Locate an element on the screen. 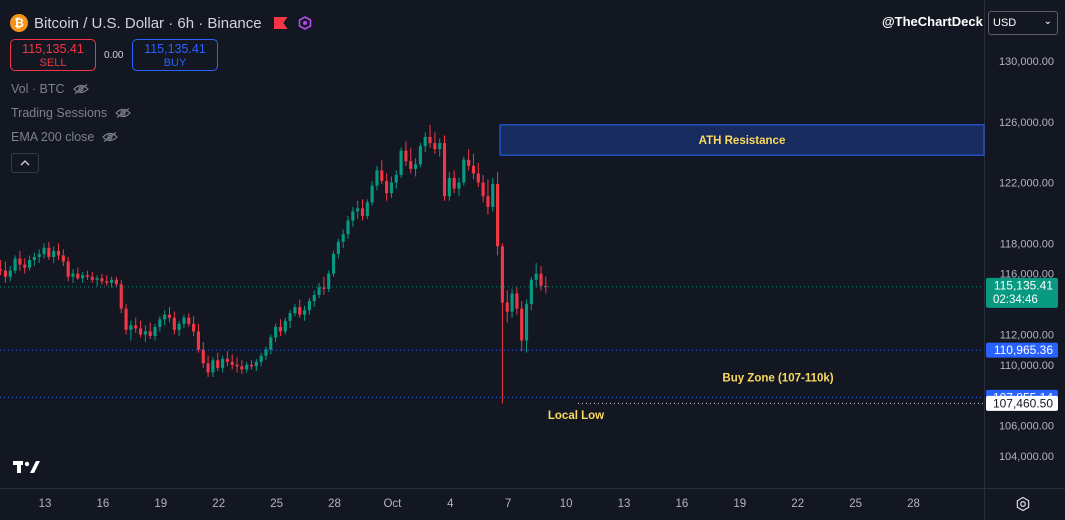 Image resolution: width=1065 pixels, height=520 pixels. gear-icon is located at coordinates (1023, 504).